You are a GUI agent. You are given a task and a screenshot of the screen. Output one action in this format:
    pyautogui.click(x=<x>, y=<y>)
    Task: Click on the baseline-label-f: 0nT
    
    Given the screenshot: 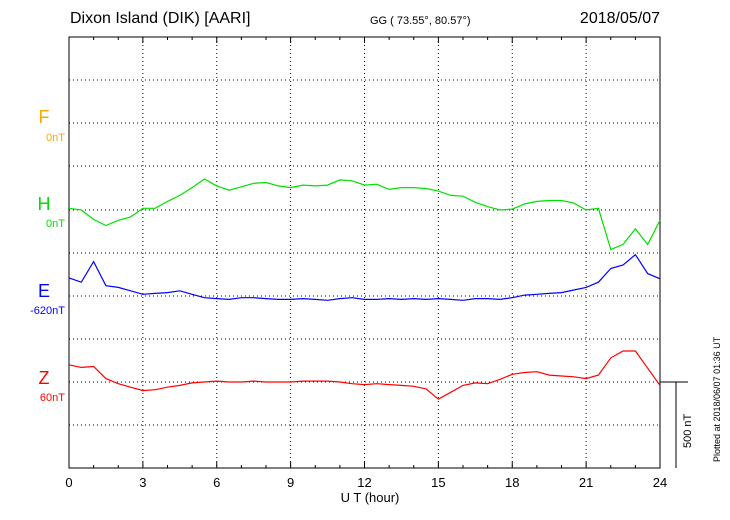 What is the action you would take?
    pyautogui.click(x=55, y=138)
    